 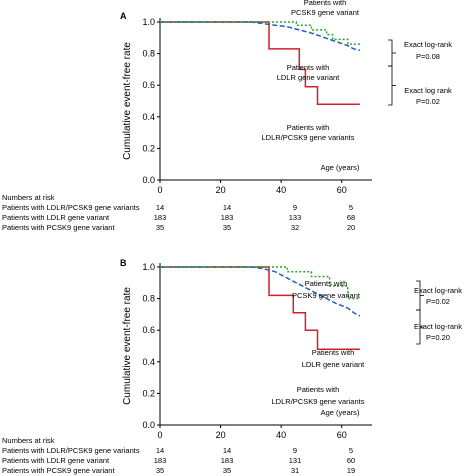 What do you see at coordinates (123, 263) in the screenshot?
I see `panel-letter: B` at bounding box center [123, 263].